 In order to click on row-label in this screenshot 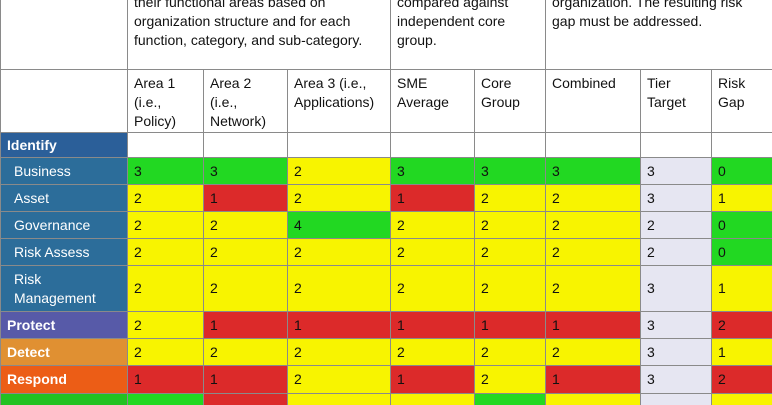, I will do `click(64, 399)`.